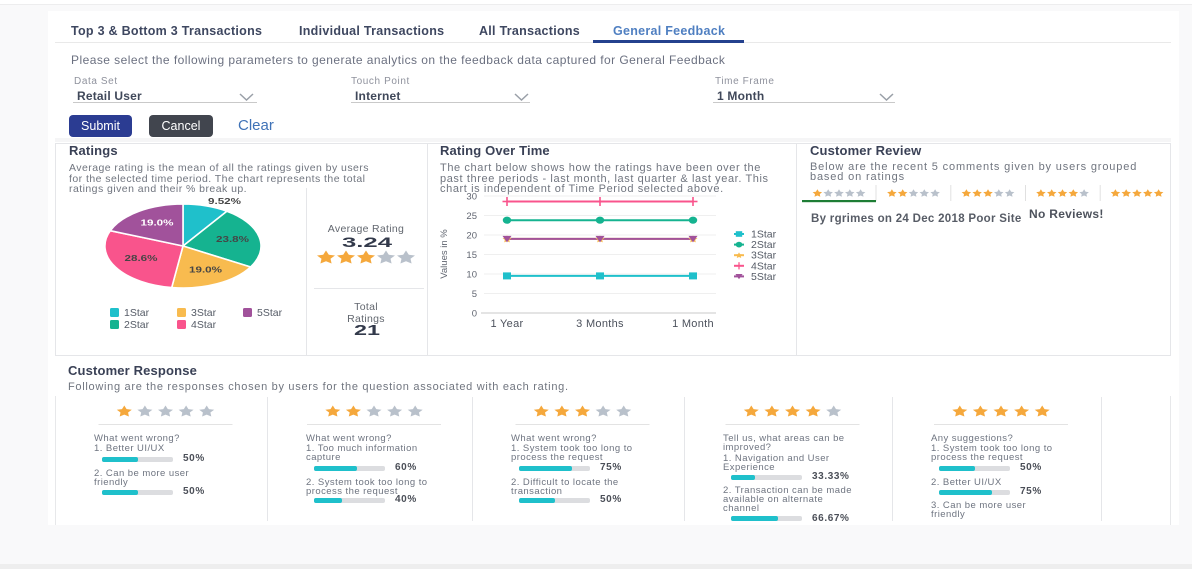  I want to click on svg-text: 28.6%, so click(142, 258).